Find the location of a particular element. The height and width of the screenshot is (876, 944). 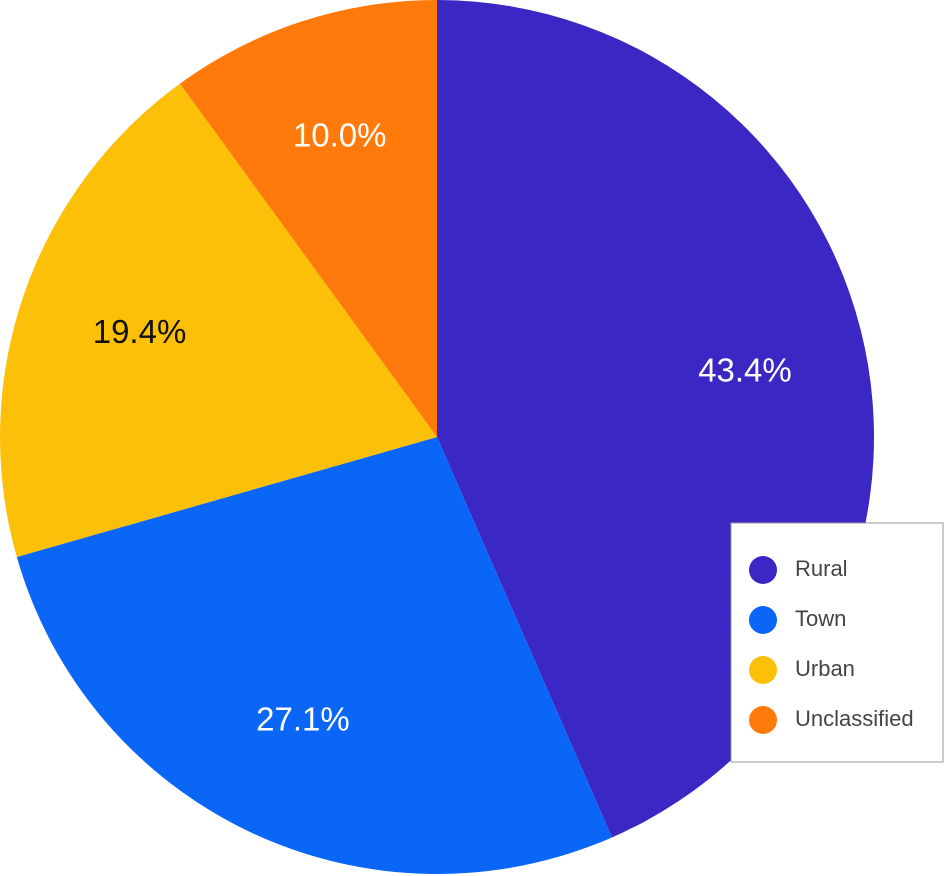

legend-label: Unclassified is located at coordinates (854, 718).